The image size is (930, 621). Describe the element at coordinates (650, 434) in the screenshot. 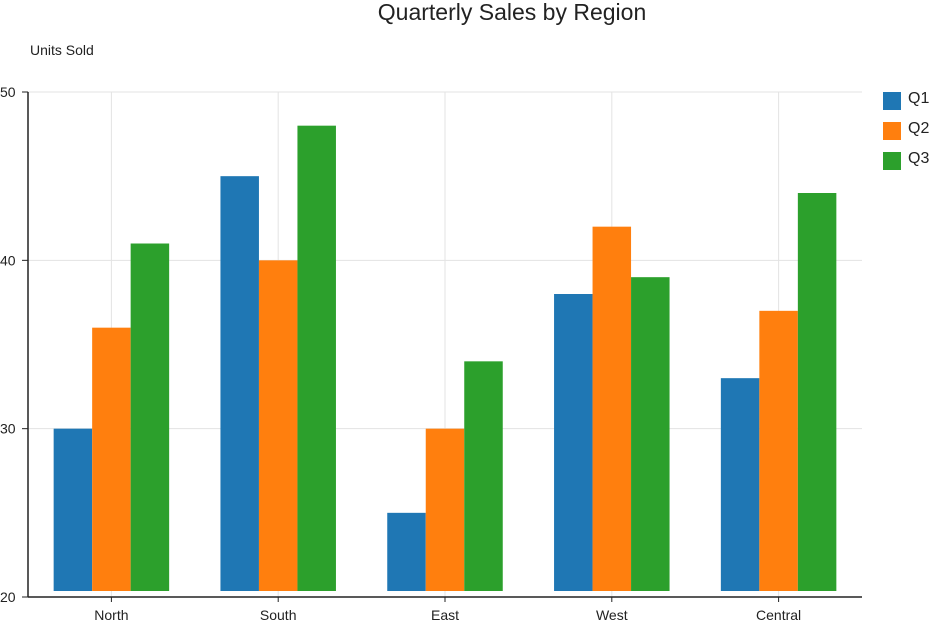

I see `bar-q3-west` at that location.